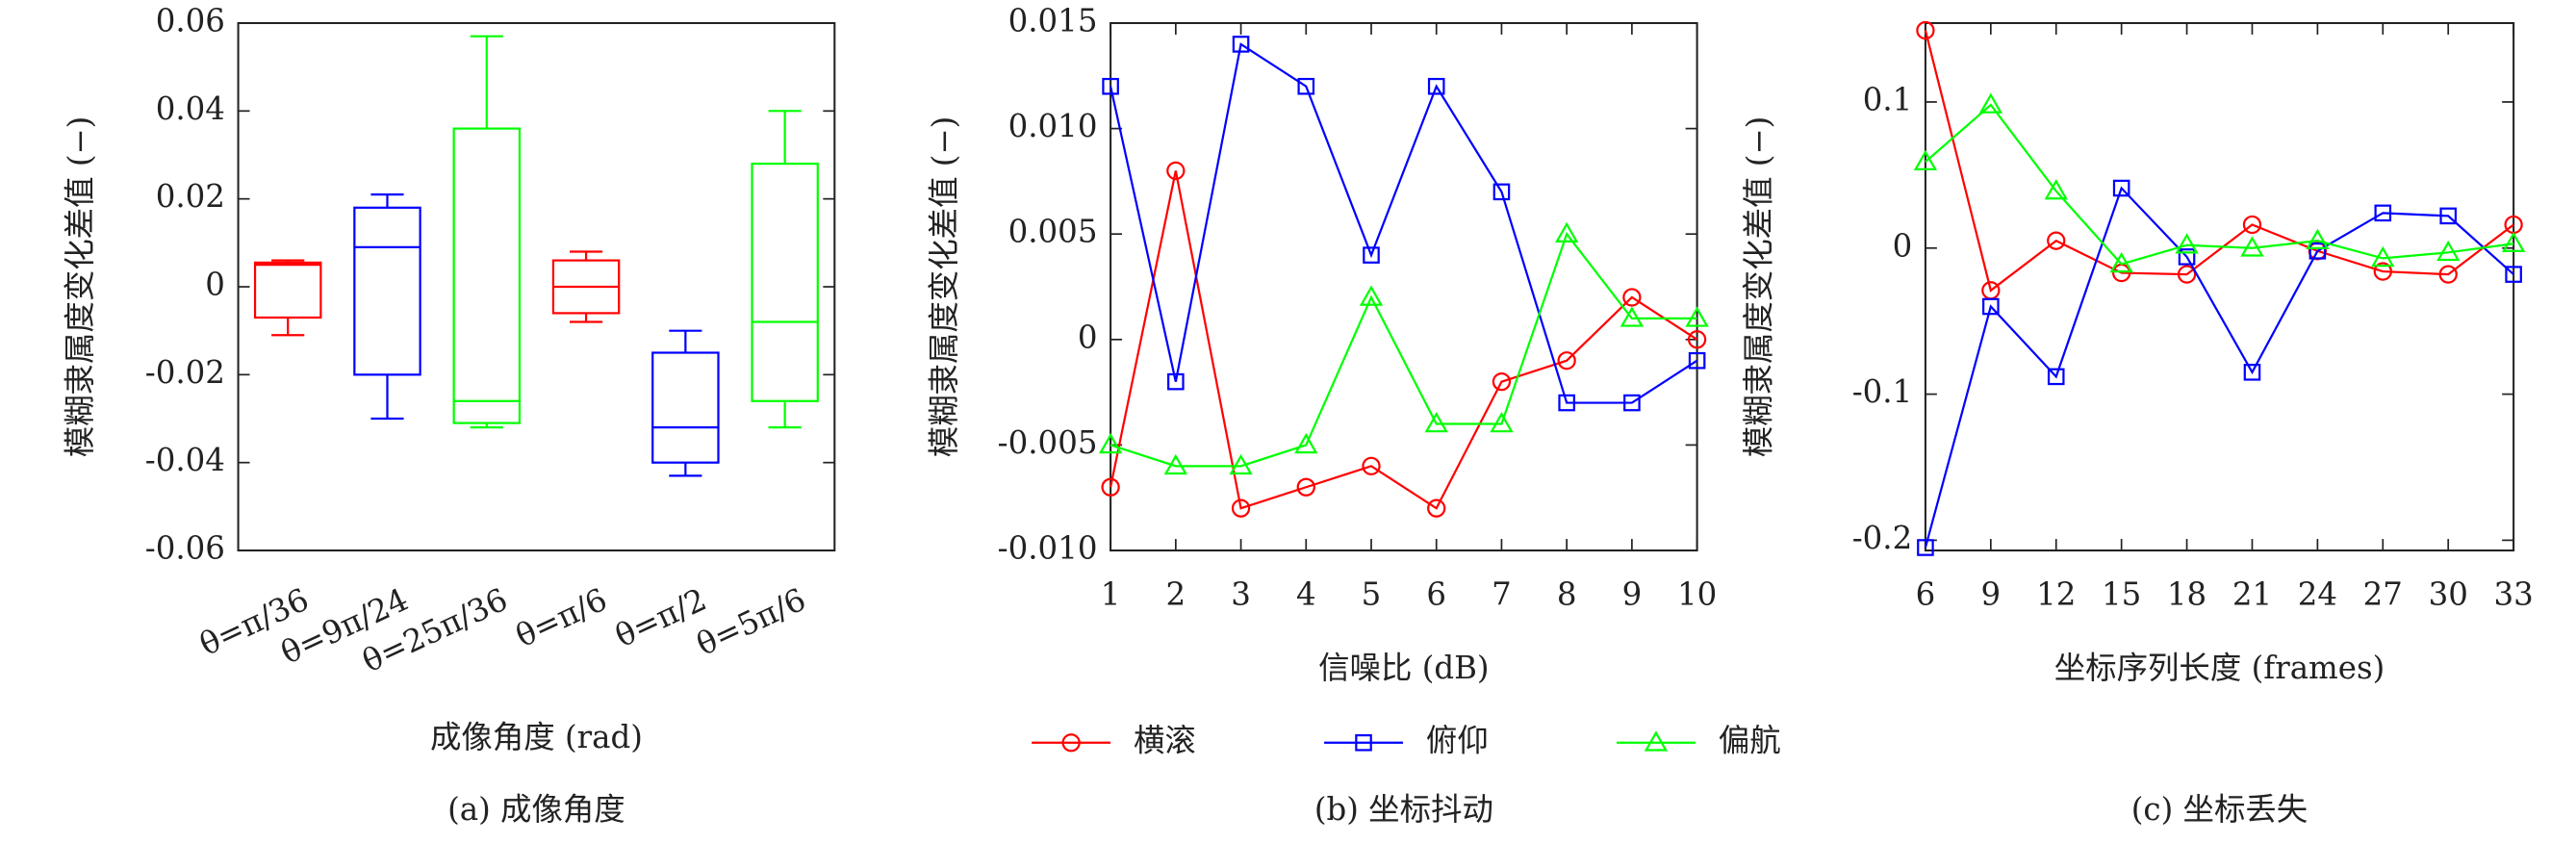 The width and height of the screenshot is (2576, 843). Describe the element at coordinates (2317, 593) in the screenshot. I see `x-tick-label: 24` at that location.